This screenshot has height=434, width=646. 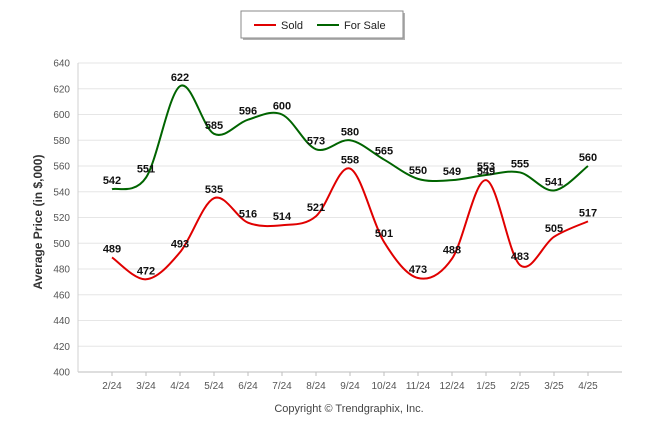 What do you see at coordinates (38, 222) in the screenshot?
I see `y-axis-title: Average Price (in $,000)` at bounding box center [38, 222].